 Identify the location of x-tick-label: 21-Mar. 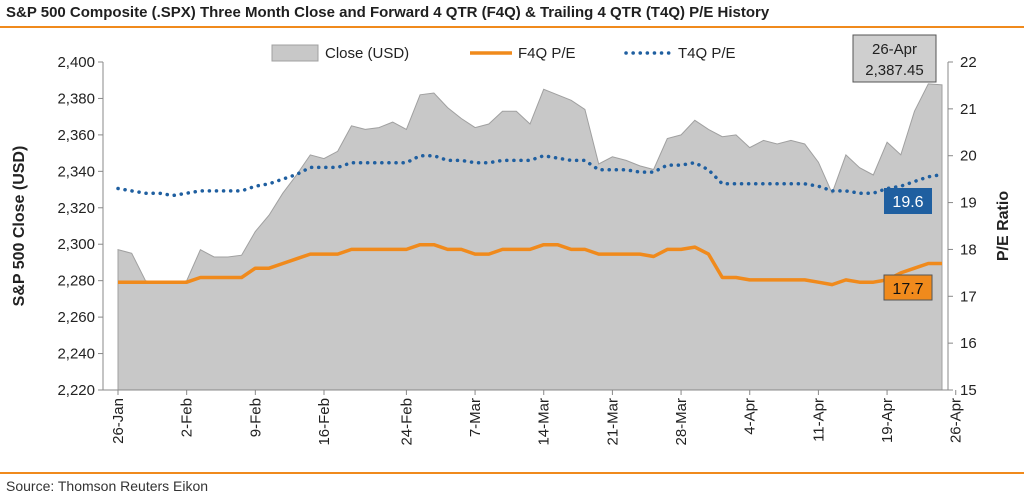
(612, 422).